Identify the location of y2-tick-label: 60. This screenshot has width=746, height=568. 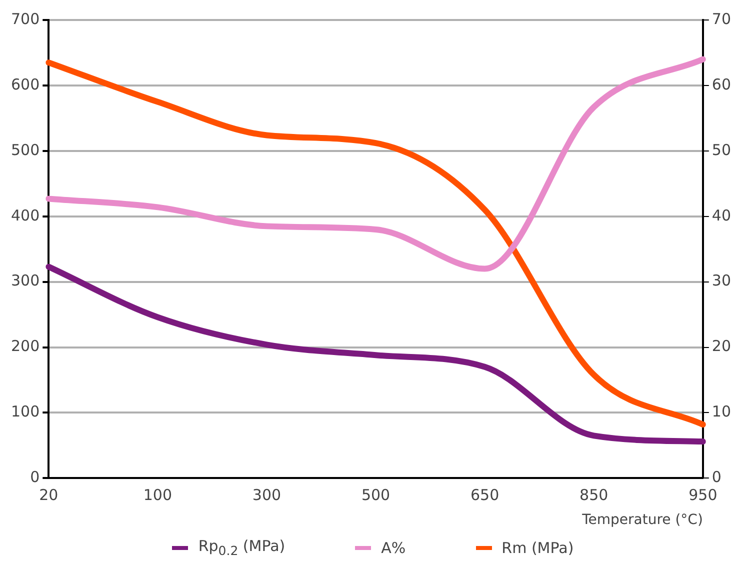
(722, 84).